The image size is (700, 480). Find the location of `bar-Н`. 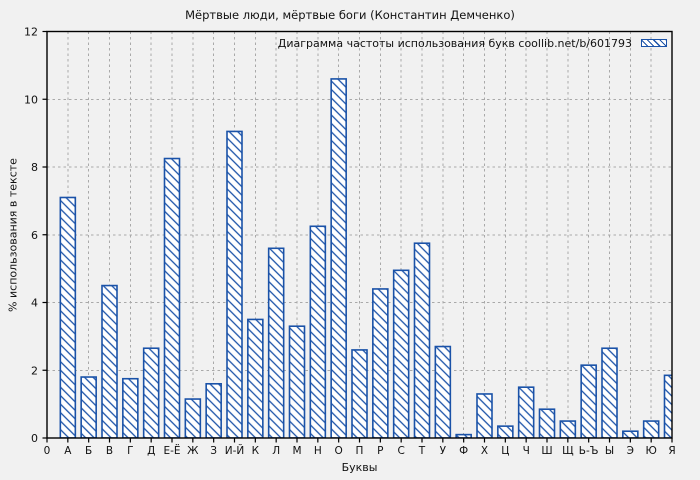

bar-Н is located at coordinates (318, 331).